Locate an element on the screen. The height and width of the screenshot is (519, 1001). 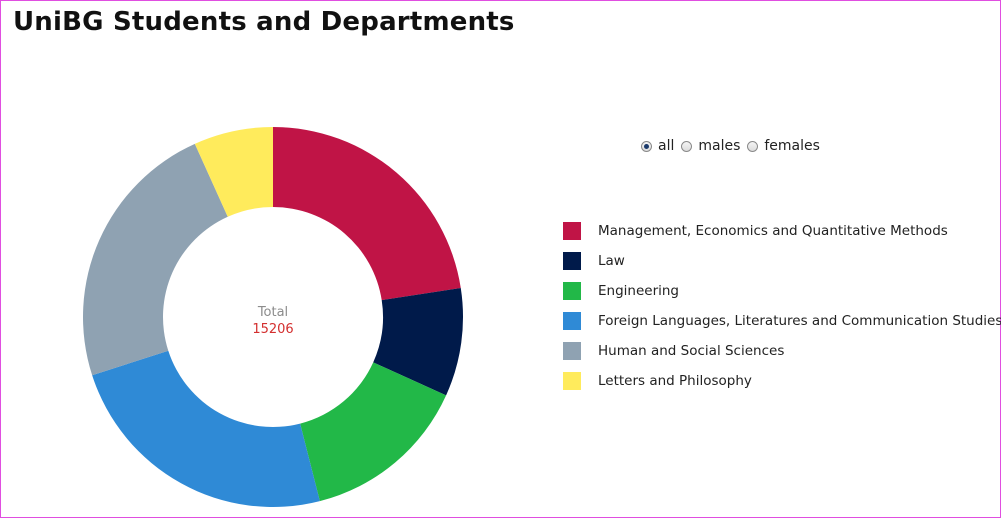
center-total-label: Total is located at coordinates (272, 312).